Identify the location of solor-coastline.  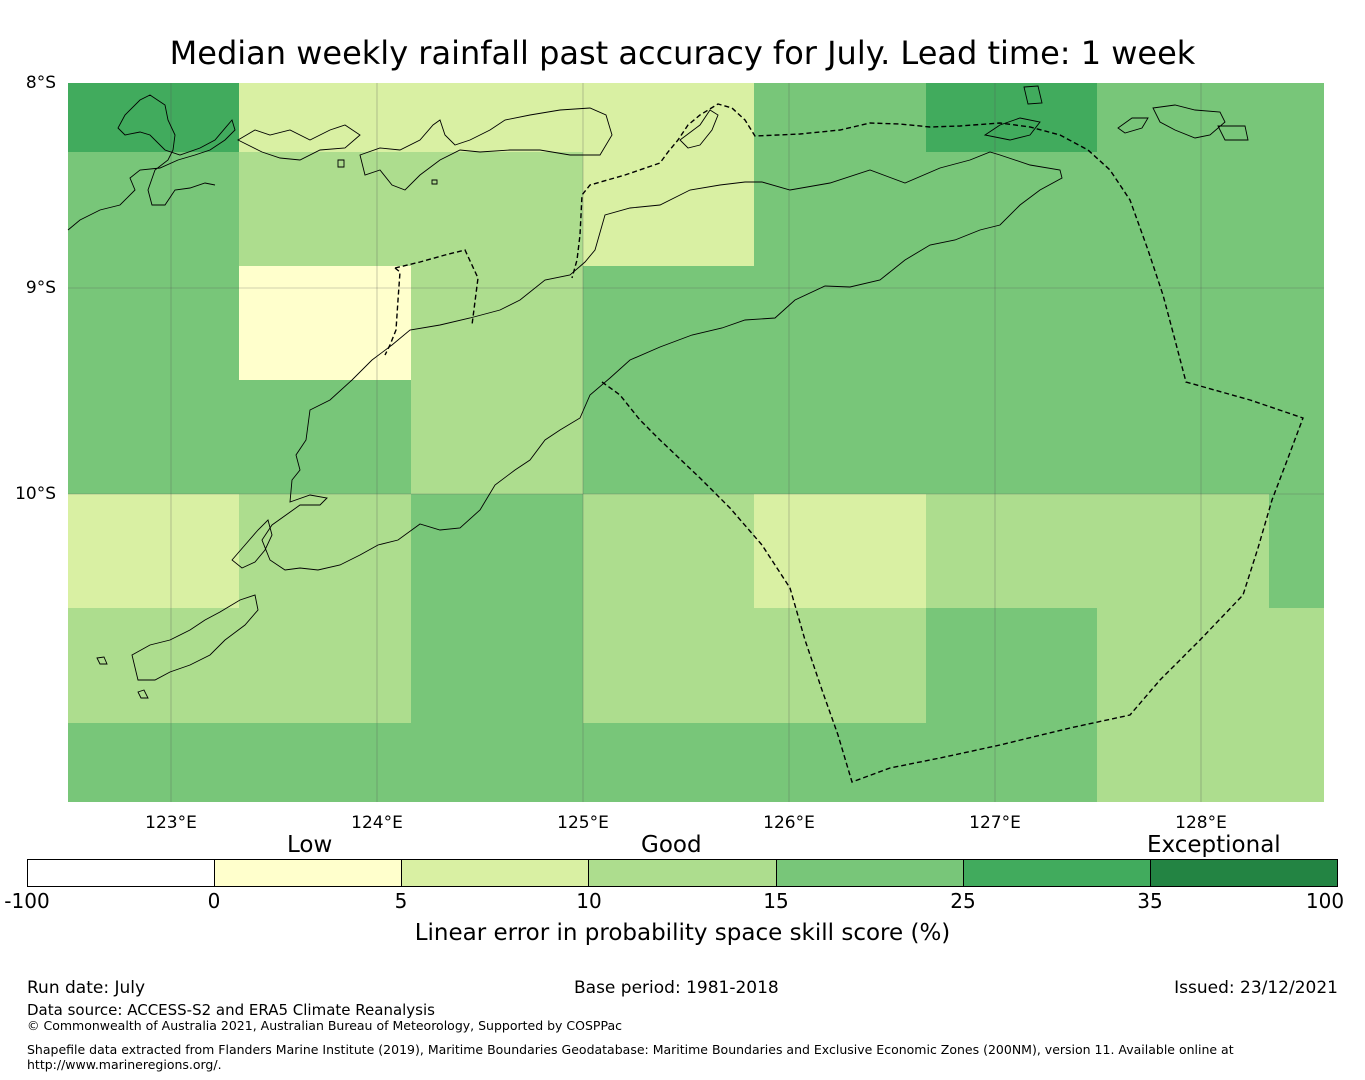
(486, 149).